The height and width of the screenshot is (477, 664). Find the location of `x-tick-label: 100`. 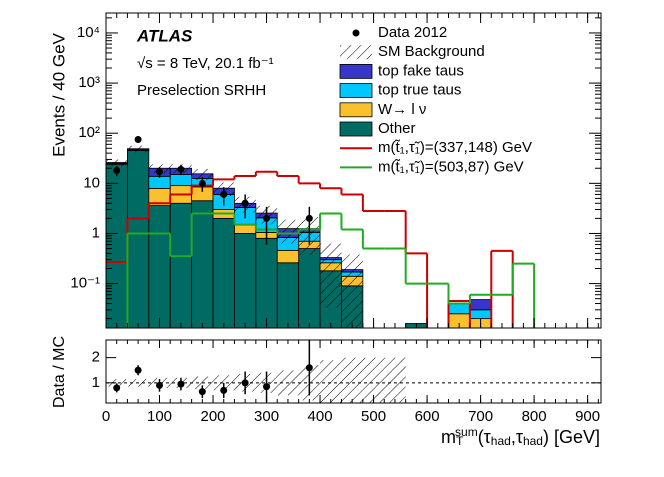

x-tick-label: 100 is located at coordinates (159, 416).